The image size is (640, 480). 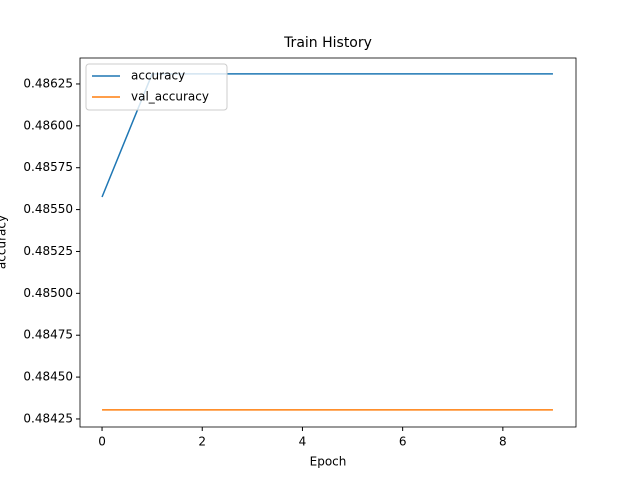 What do you see at coordinates (48, 418) in the screenshot?
I see `y-tick-label: 0.48425` at bounding box center [48, 418].